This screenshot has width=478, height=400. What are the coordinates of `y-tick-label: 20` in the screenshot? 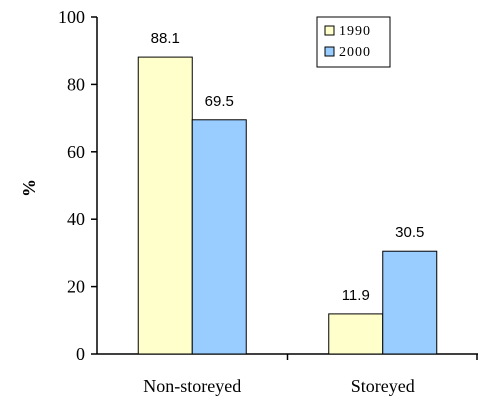 It's located at (76, 287).